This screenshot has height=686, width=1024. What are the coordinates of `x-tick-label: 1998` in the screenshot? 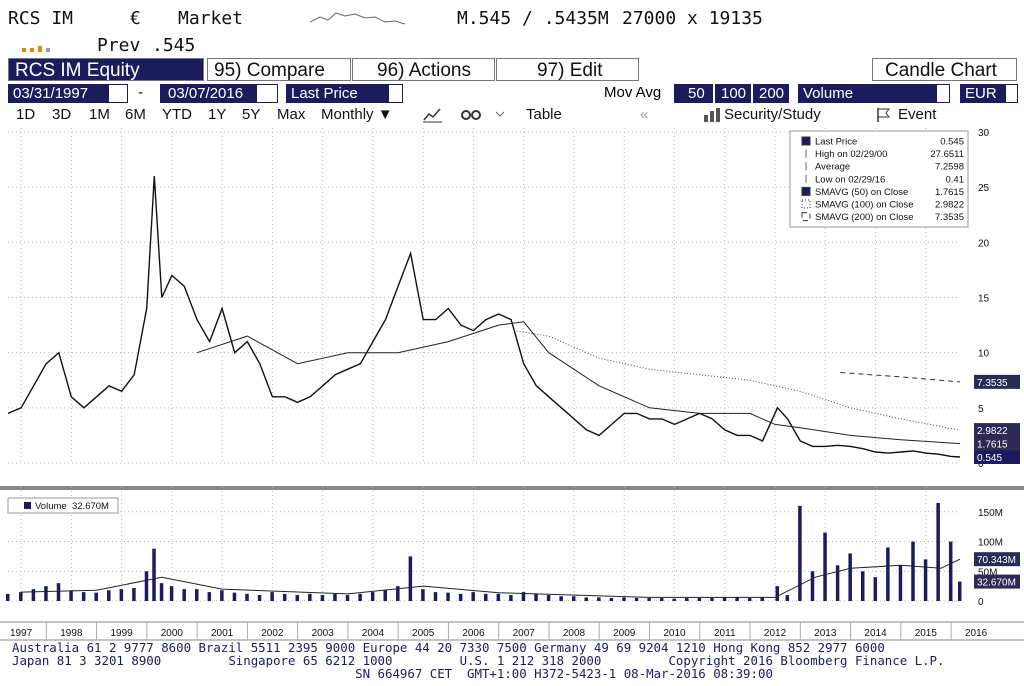 It's located at (71, 633).